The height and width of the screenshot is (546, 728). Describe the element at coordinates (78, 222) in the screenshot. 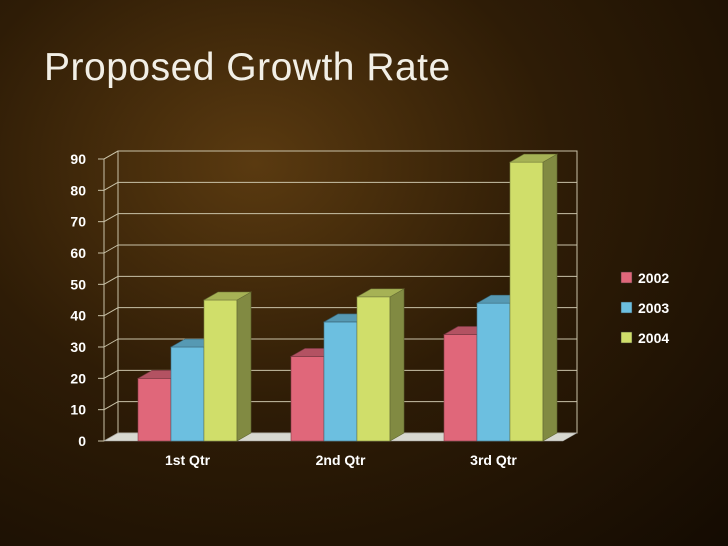

I see `y-tick-label: 70` at that location.